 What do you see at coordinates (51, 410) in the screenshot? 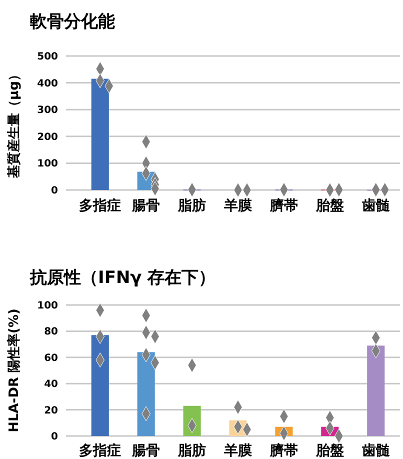
I see `y-tick-label: 20` at bounding box center [51, 410].